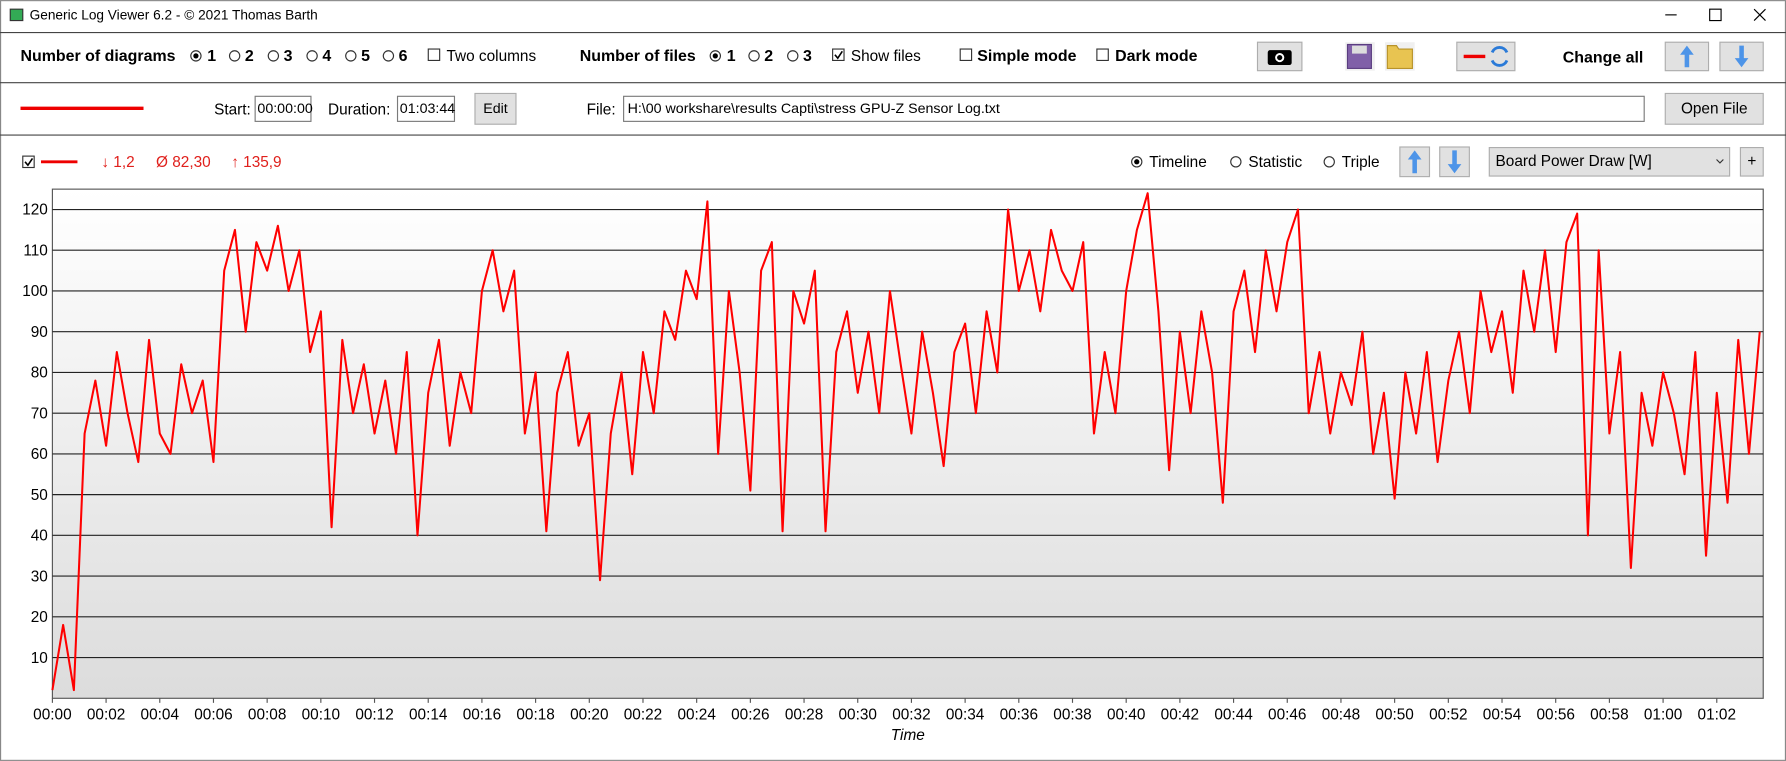  Describe the element at coordinates (1279, 56) in the screenshot. I see `screenshot-button` at that location.